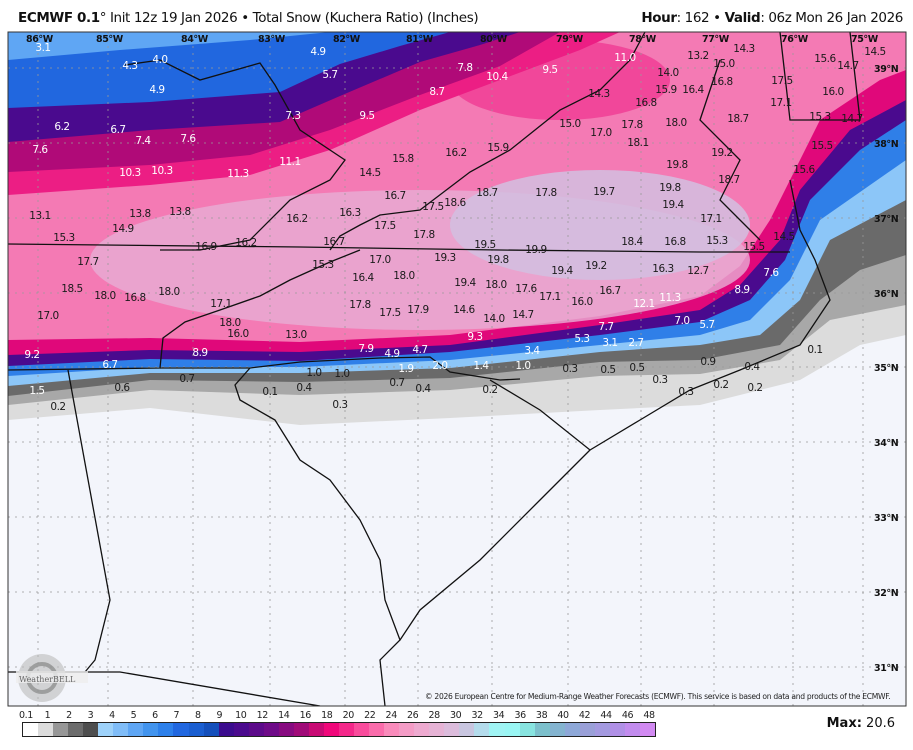 The width and height of the screenshot is (913, 750). Describe the element at coordinates (637, 143) in the screenshot. I see `snow-value-label: 18.1` at that location.